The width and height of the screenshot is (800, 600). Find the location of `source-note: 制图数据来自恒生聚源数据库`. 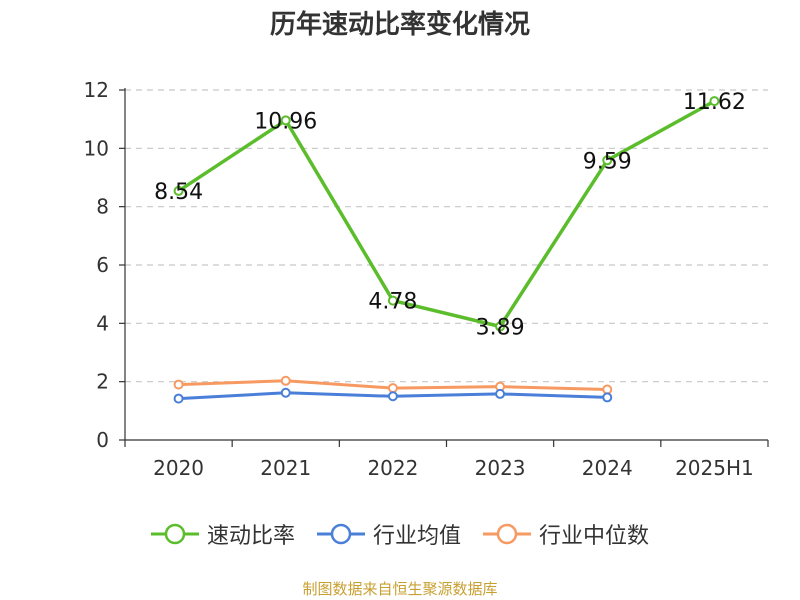

source-note: 制图数据来自恒生聚源数据库 is located at coordinates (400, 589).